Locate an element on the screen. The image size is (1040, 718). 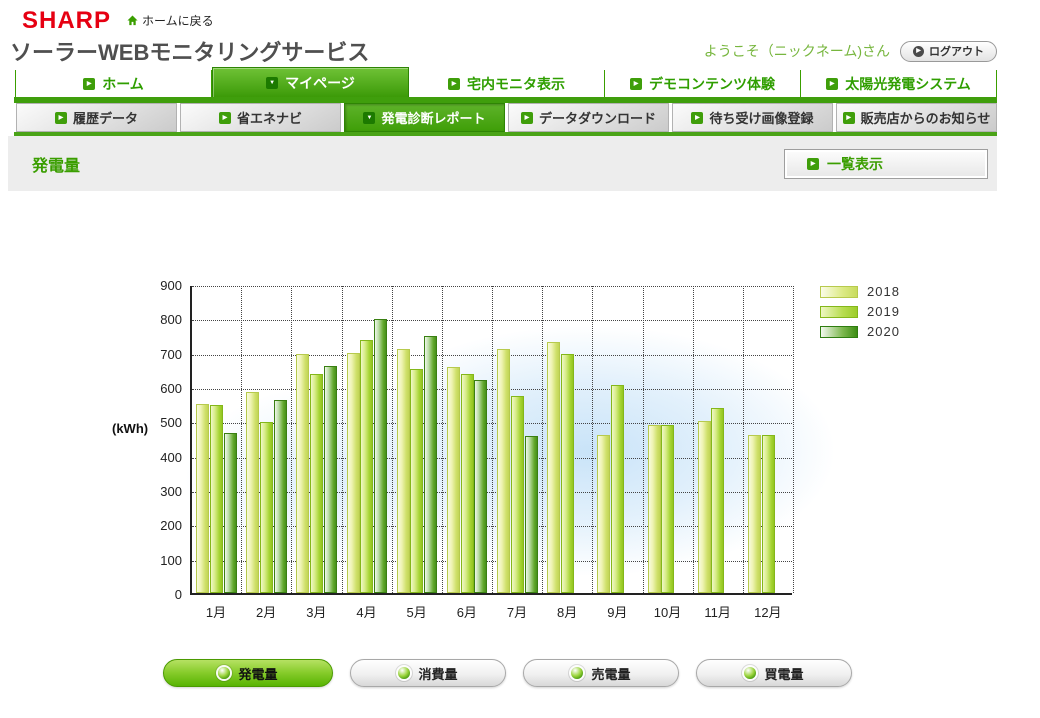
main-nav-label: 太陽光発電システム is located at coordinates (908, 83).